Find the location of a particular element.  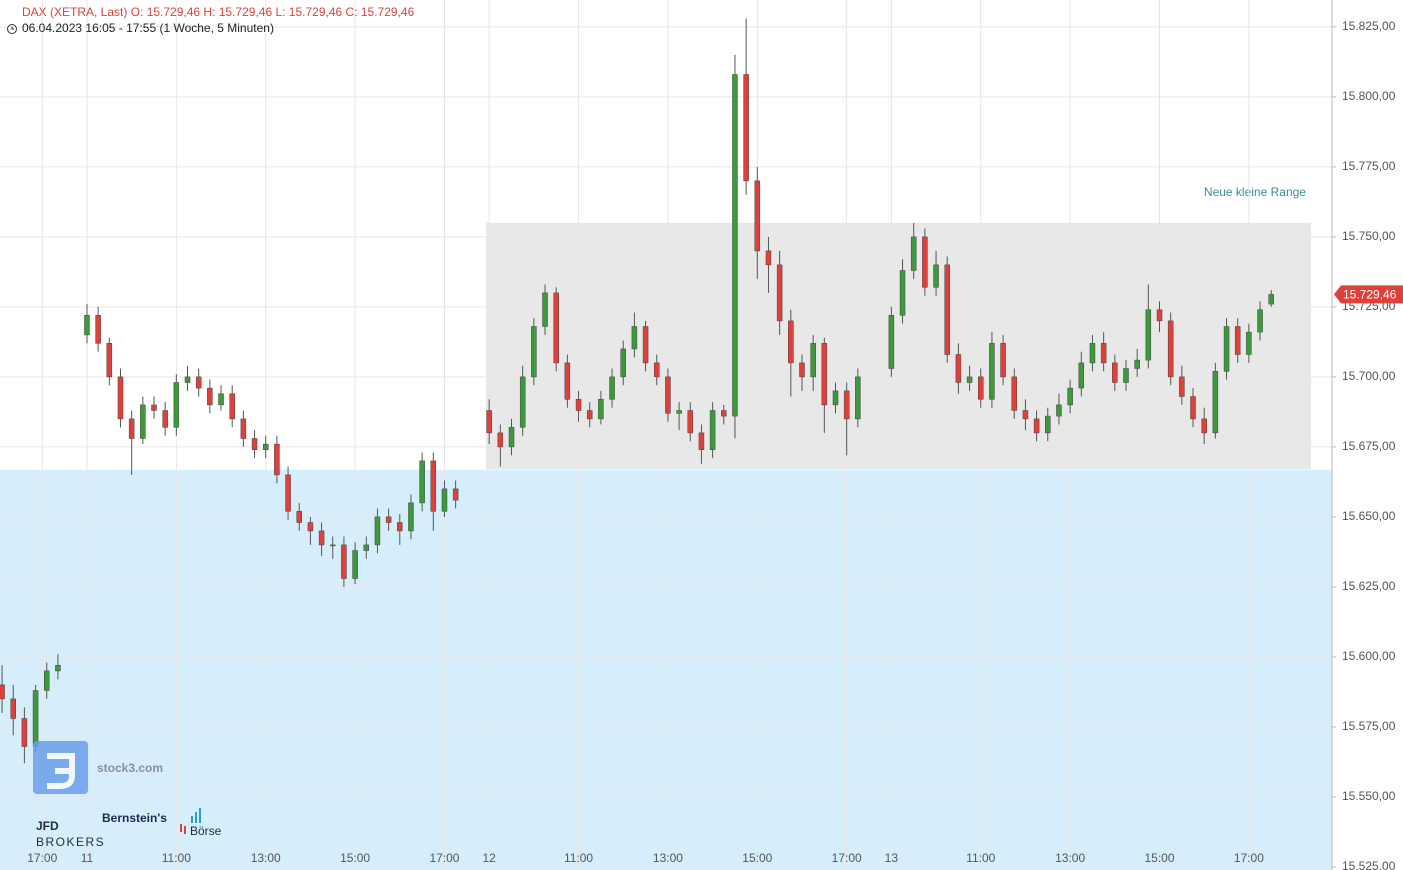

clock-icon is located at coordinates (12, 29).